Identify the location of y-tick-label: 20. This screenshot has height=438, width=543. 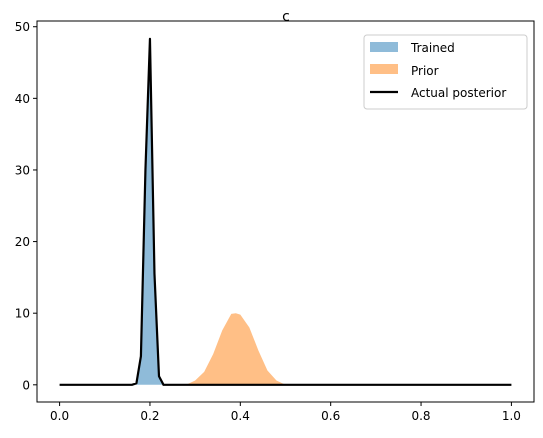
(22, 242).